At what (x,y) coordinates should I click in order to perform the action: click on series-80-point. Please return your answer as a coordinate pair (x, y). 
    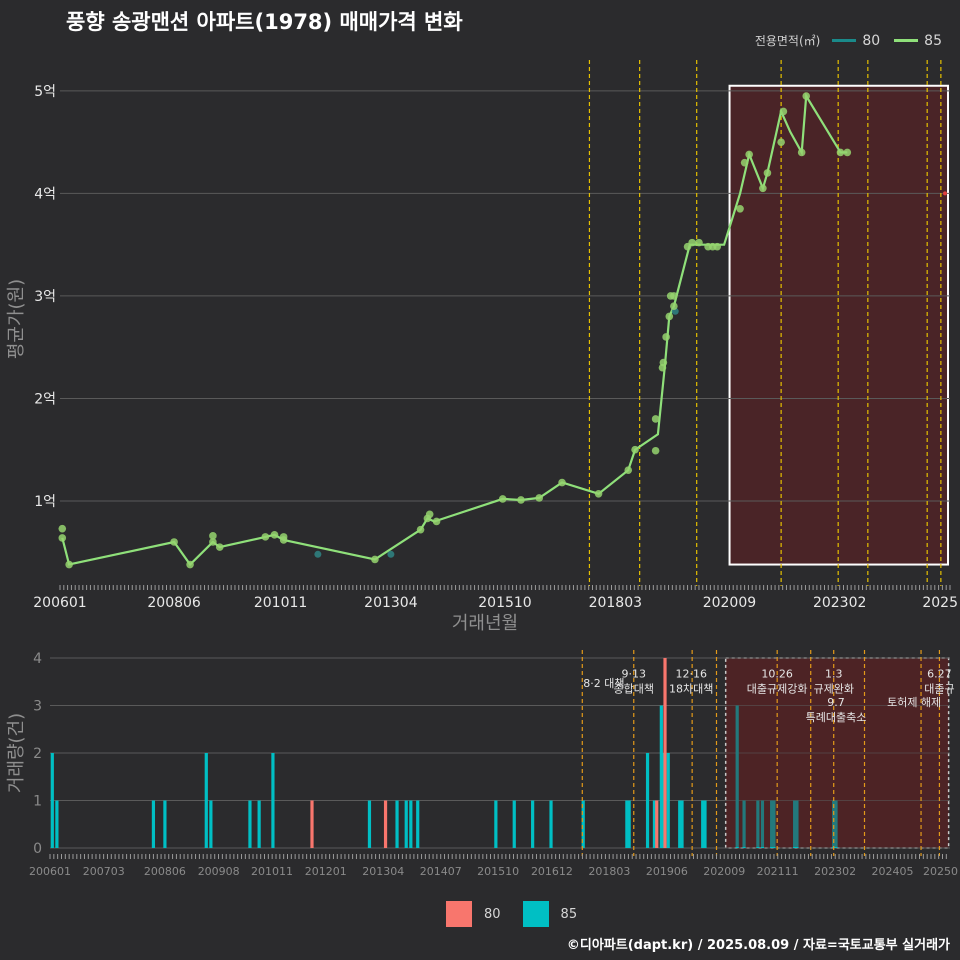
    Looking at the image, I should click on (318, 554).